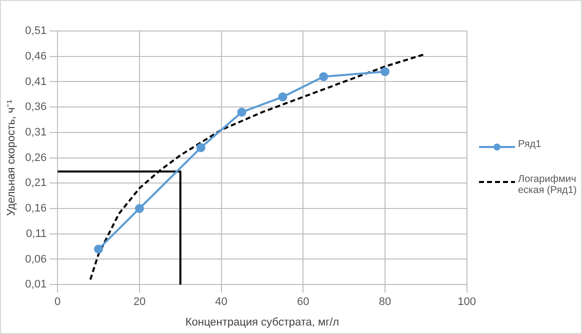  Describe the element at coordinates (303, 302) in the screenshot. I see `x-tick-label: 60` at that location.